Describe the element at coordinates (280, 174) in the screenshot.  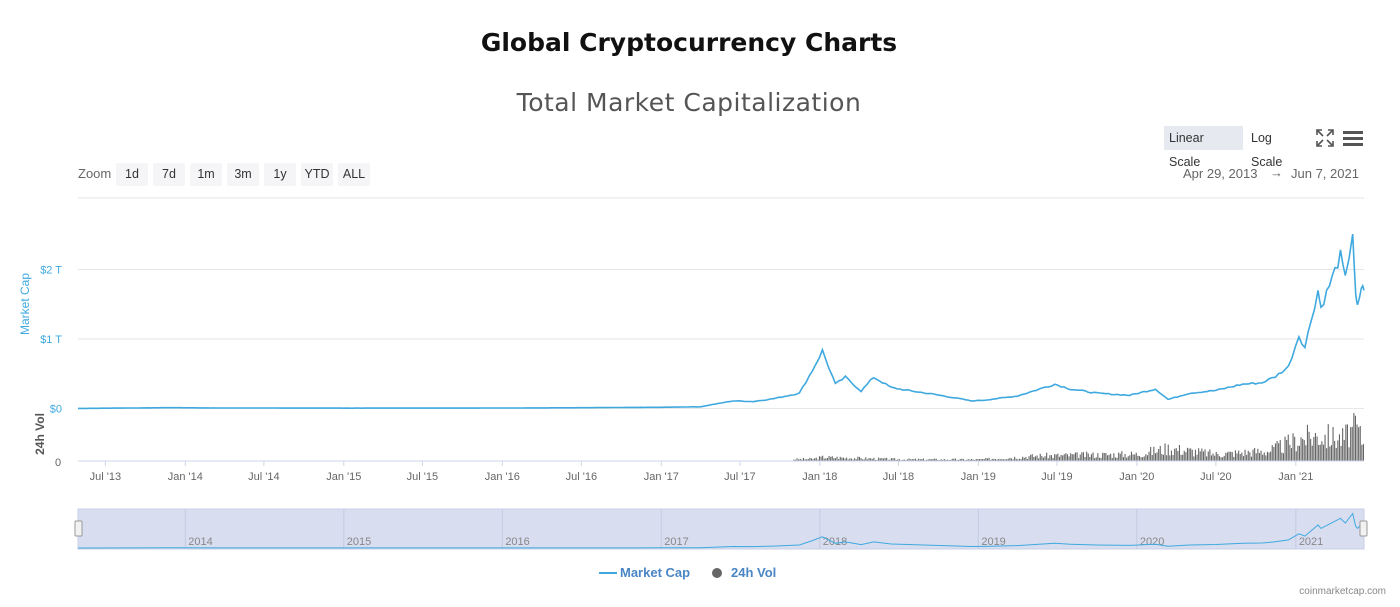
I see `zoom-1y-button: 1y` at that location.